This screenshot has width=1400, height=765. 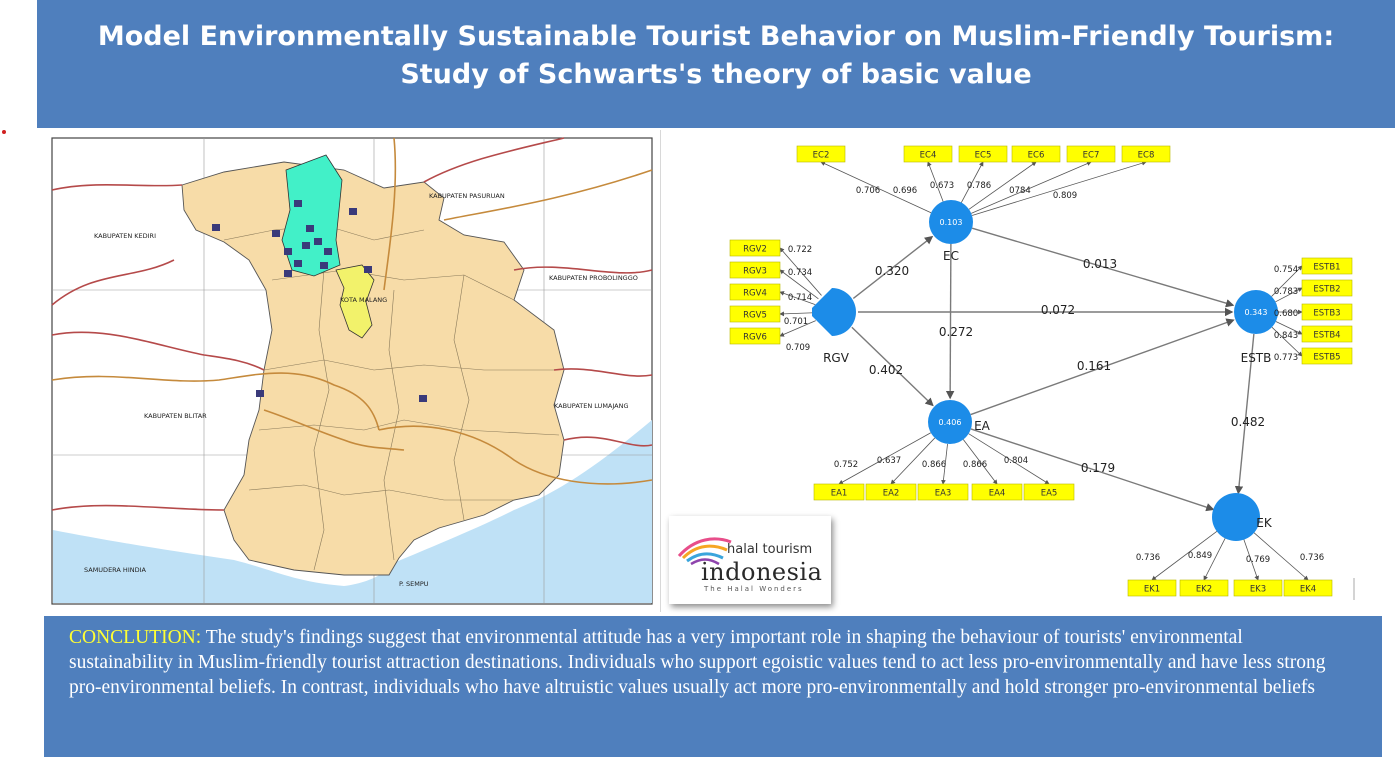 I want to click on indicator-label: ESTB2, so click(x=1326, y=290).